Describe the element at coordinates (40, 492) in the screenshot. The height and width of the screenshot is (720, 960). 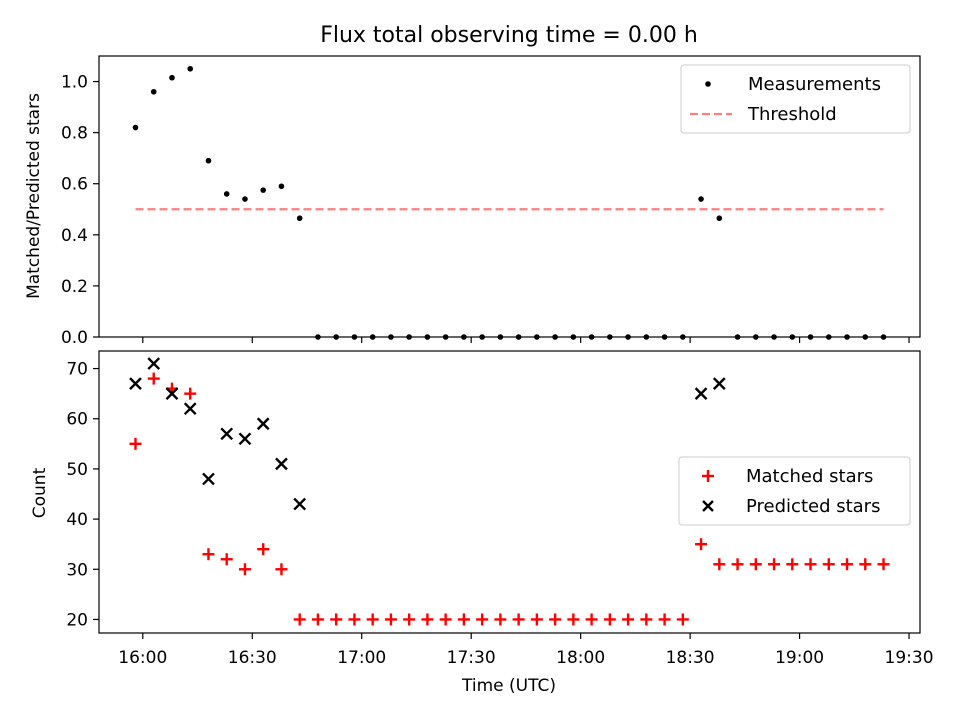
I see `bottom-y-axis-label: Count` at that location.